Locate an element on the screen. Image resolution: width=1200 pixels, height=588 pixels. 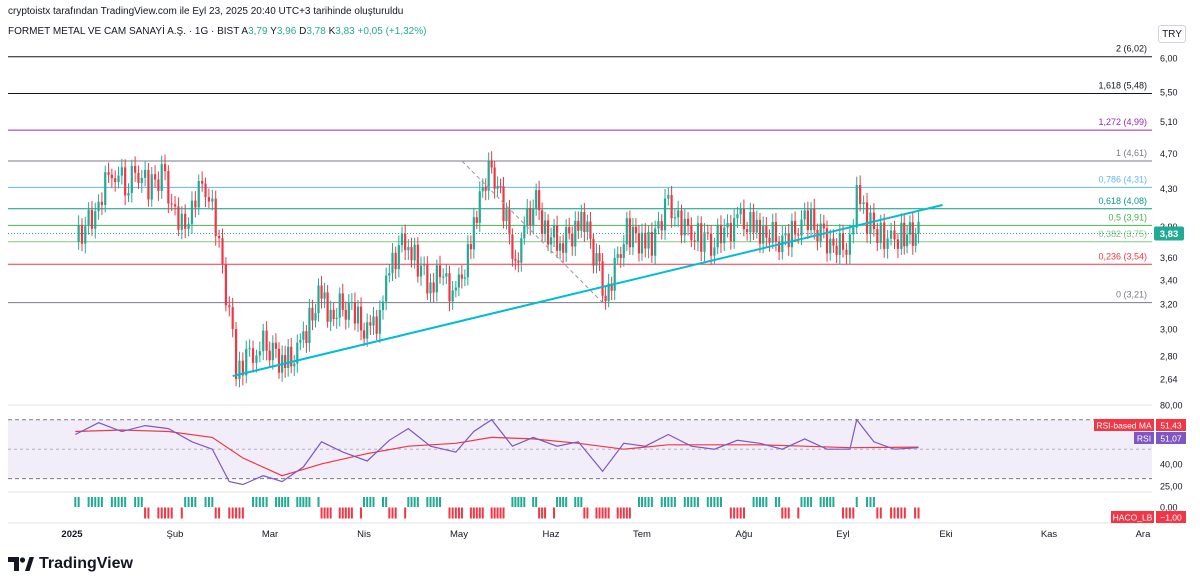
fib-level-label: 0,618 (4,08) is located at coordinates (1122, 201).